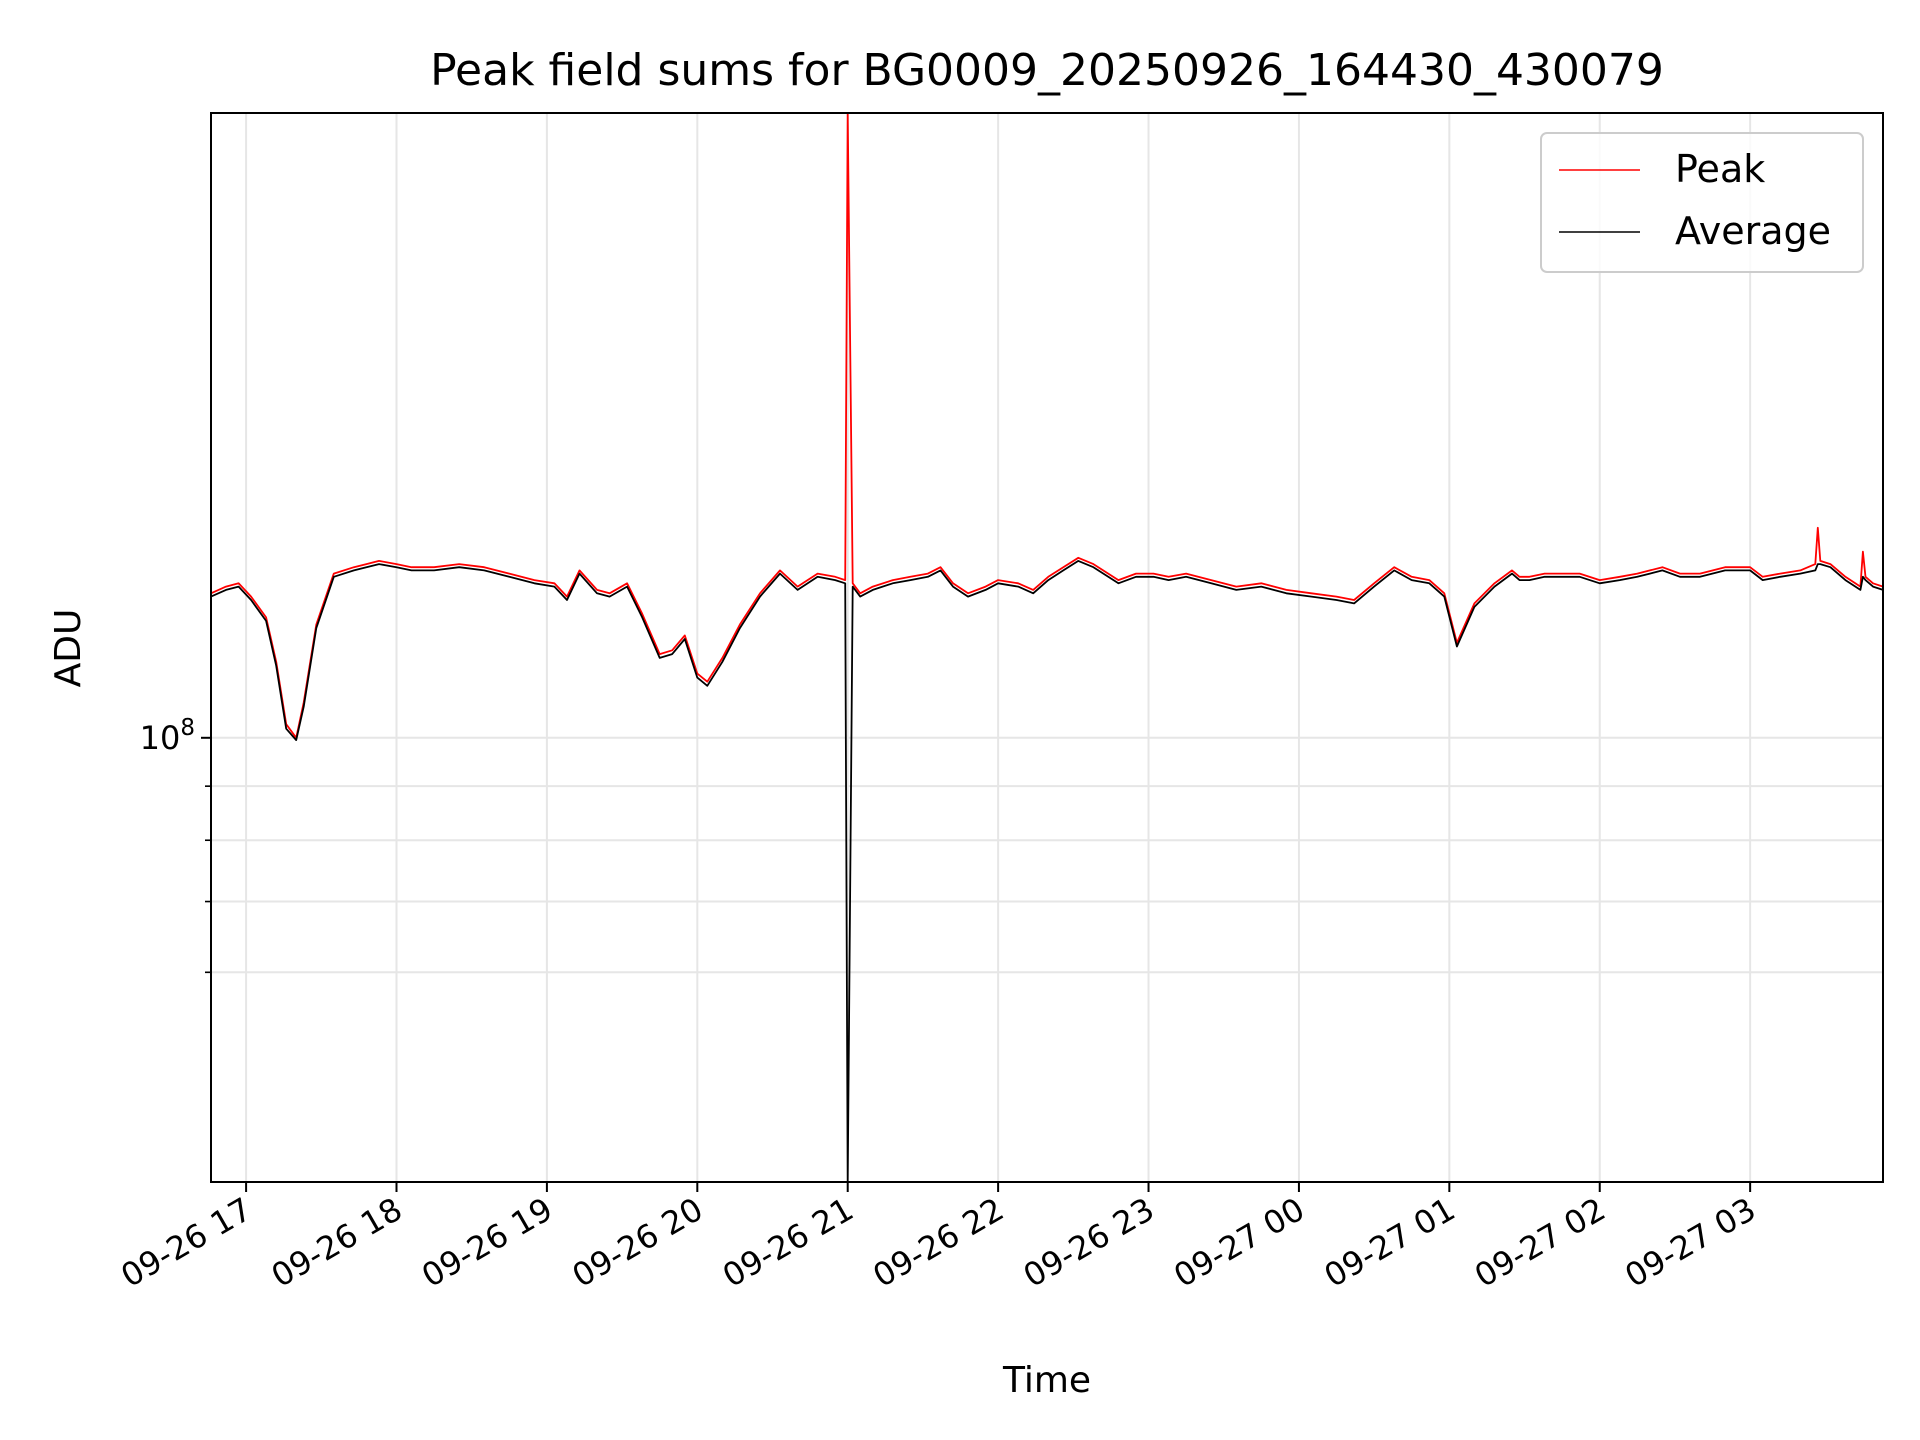 This screenshot has height=1440, width=1920. I want to click on x-tick-label-1: 09-26 18, so click(337, 1242).